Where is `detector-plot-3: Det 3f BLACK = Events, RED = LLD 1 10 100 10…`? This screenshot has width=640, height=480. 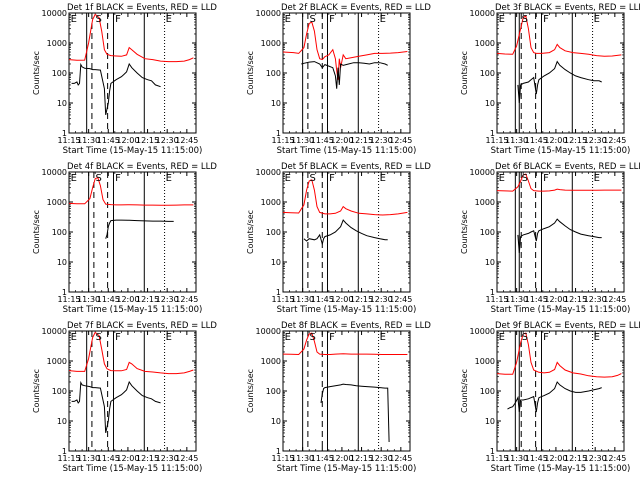
detector-plot-3: Det 3f BLACK = Events, RED = LLD 1 10 100 10… is located at coordinates (550, 79).